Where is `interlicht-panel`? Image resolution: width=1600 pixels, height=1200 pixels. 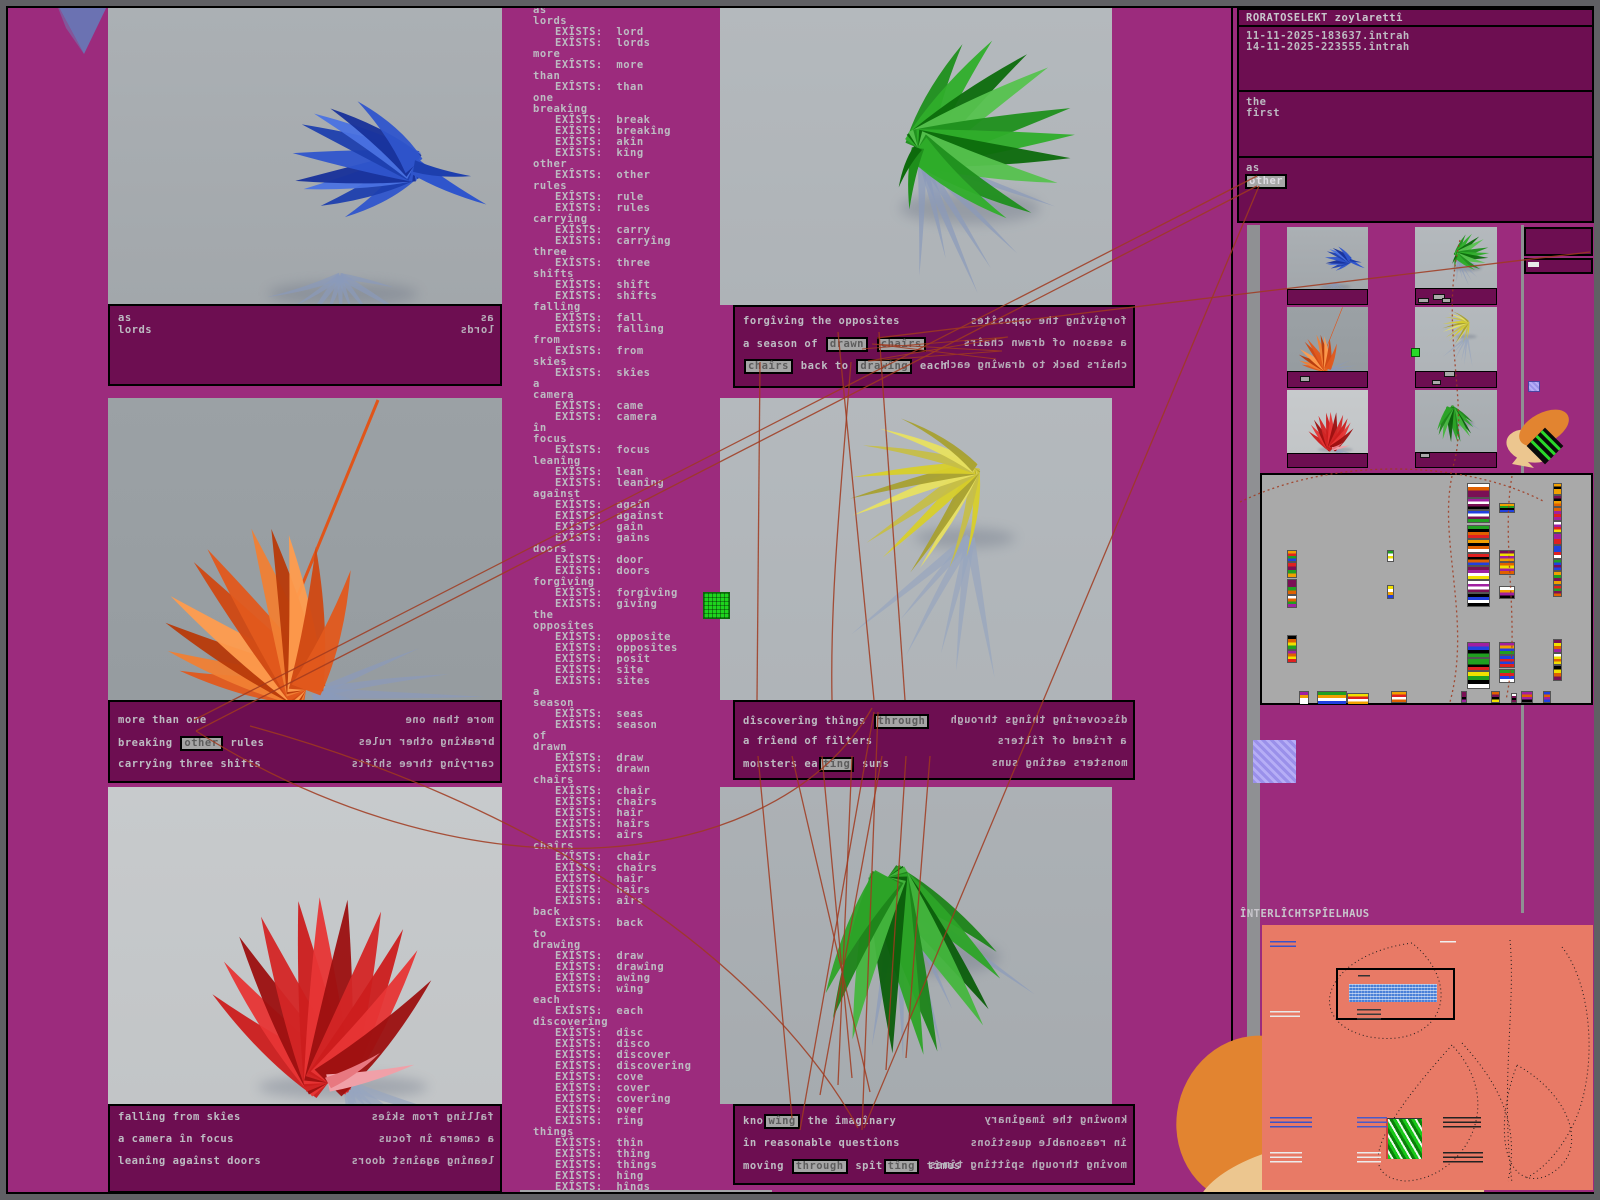 interlicht-panel is located at coordinates (1427, 1057).